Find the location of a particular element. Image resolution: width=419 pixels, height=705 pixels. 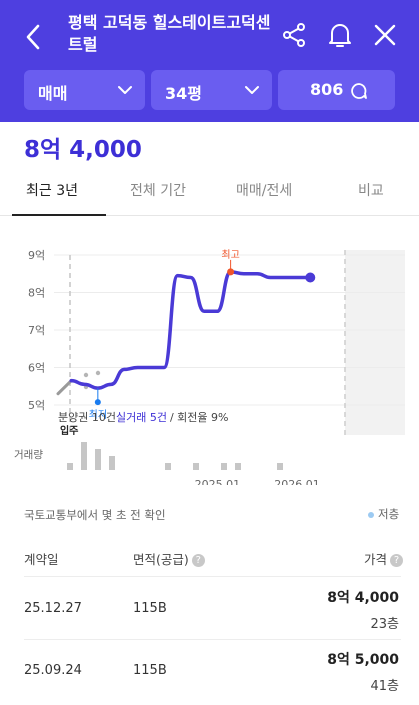

presale-count: 분양권 10건 is located at coordinates (87, 417).